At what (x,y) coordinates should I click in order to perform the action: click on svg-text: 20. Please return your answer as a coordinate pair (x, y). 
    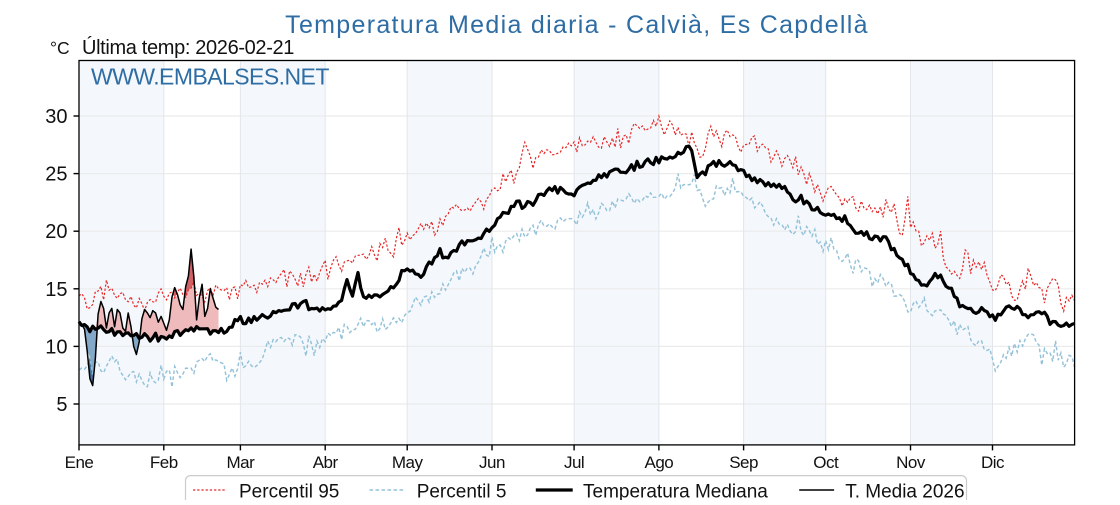
    Looking at the image, I should click on (56, 232).